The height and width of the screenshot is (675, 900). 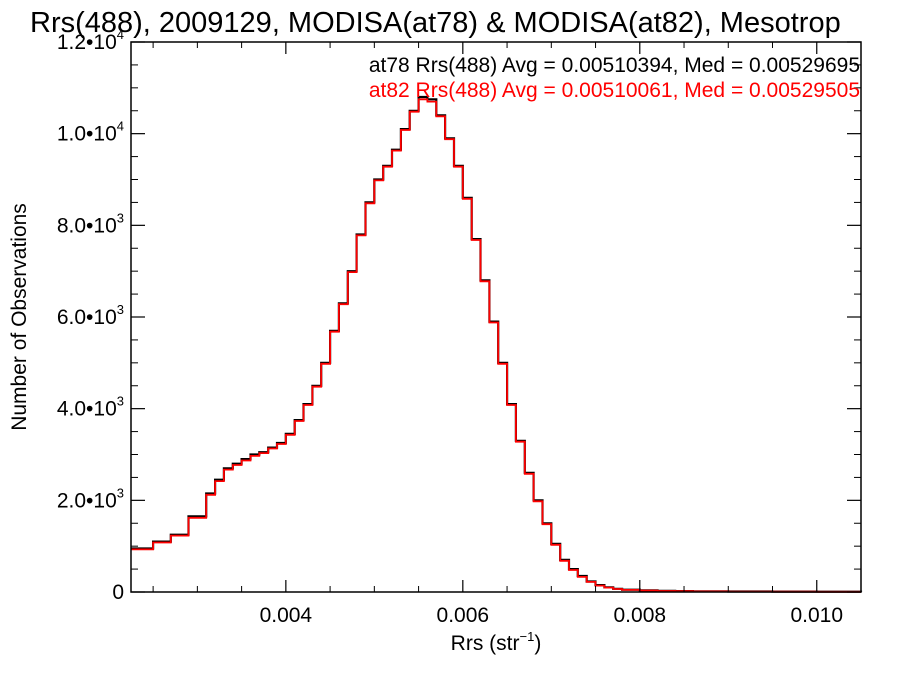 I want to click on y-tick-label: 2.0•103, so click(x=90, y=498).